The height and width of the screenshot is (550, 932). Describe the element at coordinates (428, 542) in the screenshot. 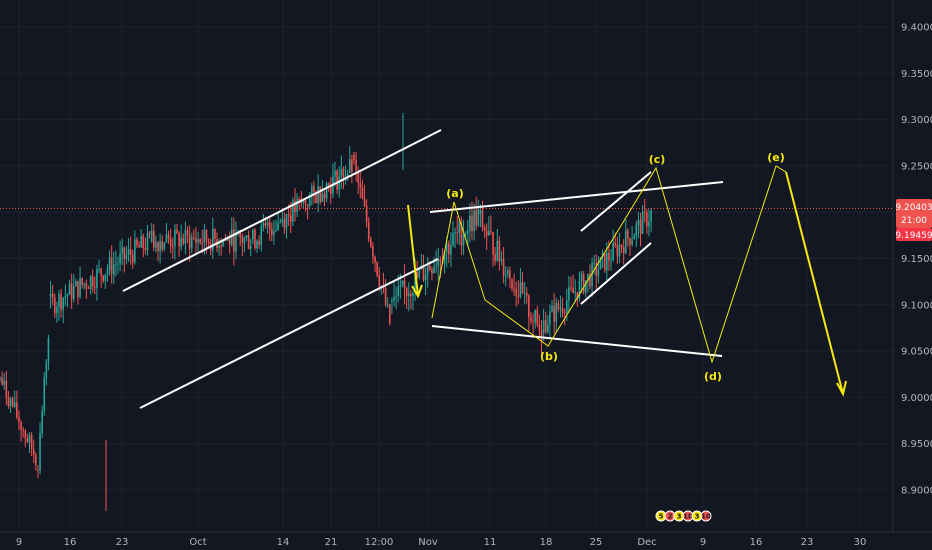

I see `time-tick-label: Nov` at that location.